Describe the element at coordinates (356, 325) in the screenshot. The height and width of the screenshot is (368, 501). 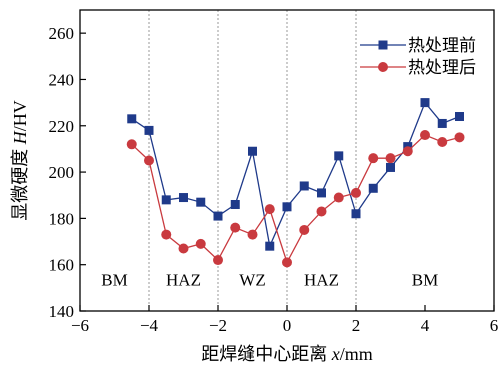
I see `x-tick-label-4: 2` at that location.